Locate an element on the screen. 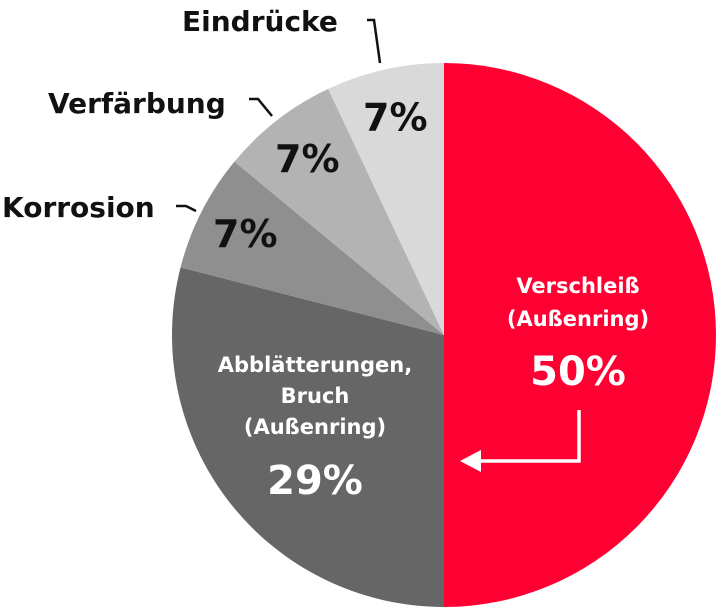 The width and height of the screenshot is (717, 609). external-label: Korrosion is located at coordinates (78, 207).